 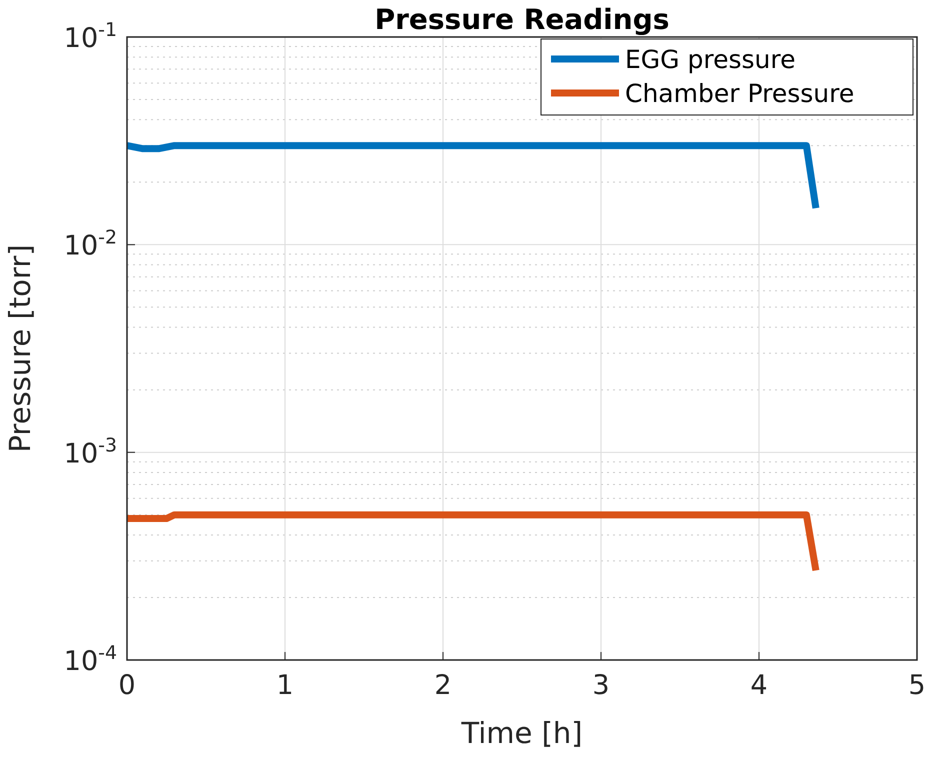 What do you see at coordinates (601, 685) in the screenshot?
I see `x-tick-label: 3` at bounding box center [601, 685].